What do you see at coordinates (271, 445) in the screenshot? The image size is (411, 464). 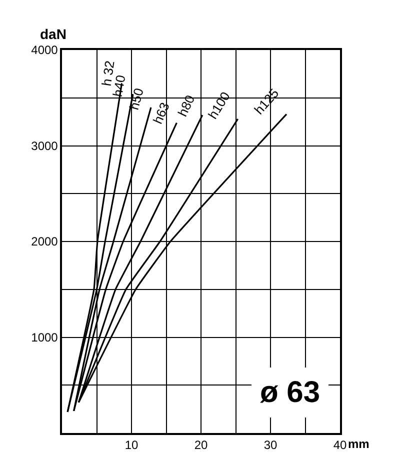 I see `x-tick-label: 30` at bounding box center [271, 445].